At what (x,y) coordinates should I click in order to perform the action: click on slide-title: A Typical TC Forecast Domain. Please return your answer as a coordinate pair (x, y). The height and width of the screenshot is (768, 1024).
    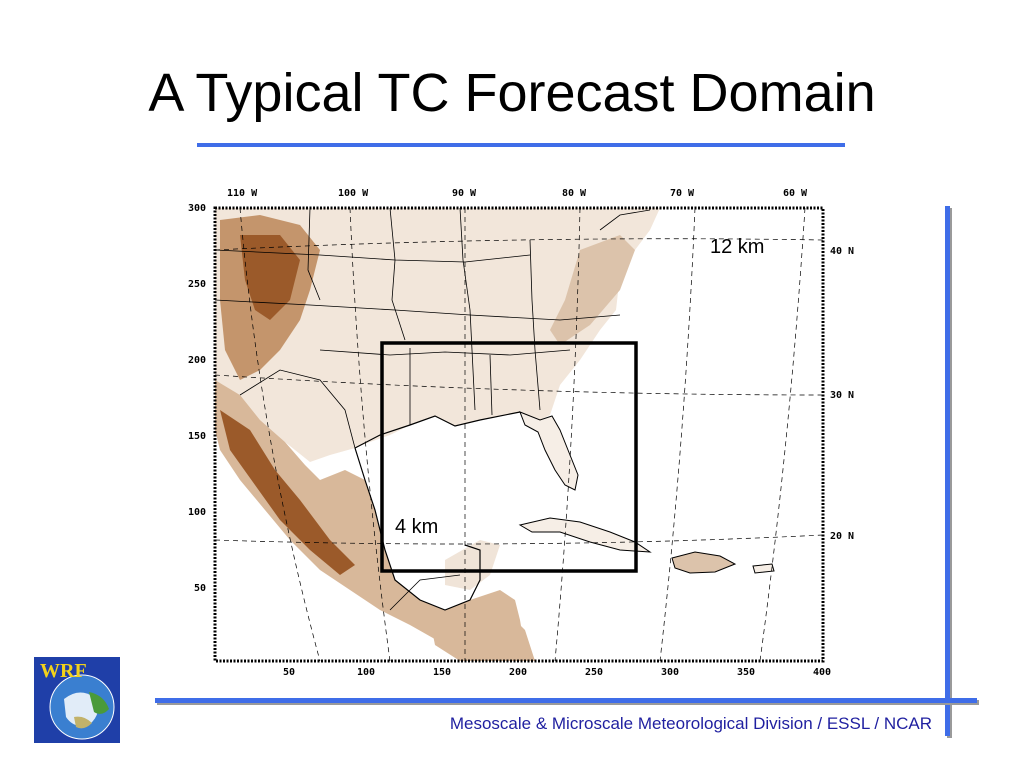
    Looking at the image, I should click on (512, 93).